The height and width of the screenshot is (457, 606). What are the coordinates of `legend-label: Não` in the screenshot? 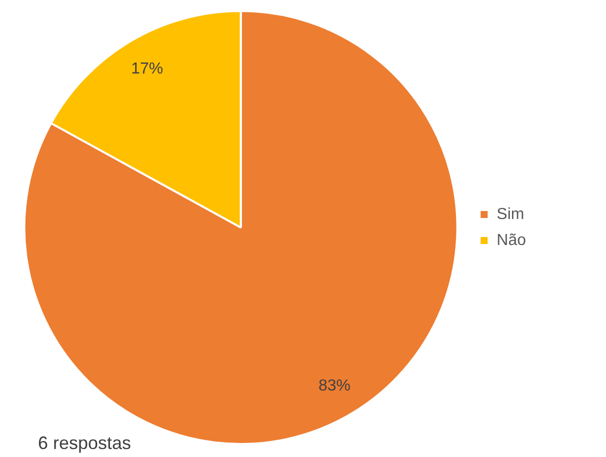 It's located at (511, 240).